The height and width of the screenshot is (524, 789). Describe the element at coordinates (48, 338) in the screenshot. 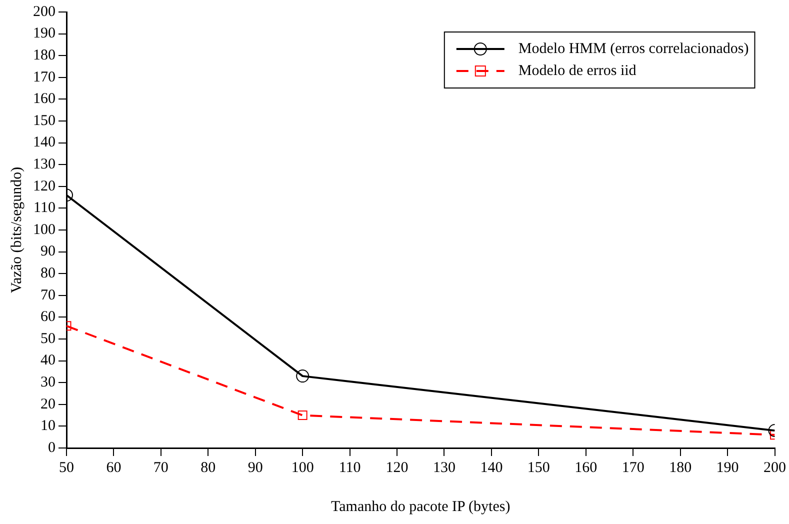

I see `y-tick-label: 50` at that location.